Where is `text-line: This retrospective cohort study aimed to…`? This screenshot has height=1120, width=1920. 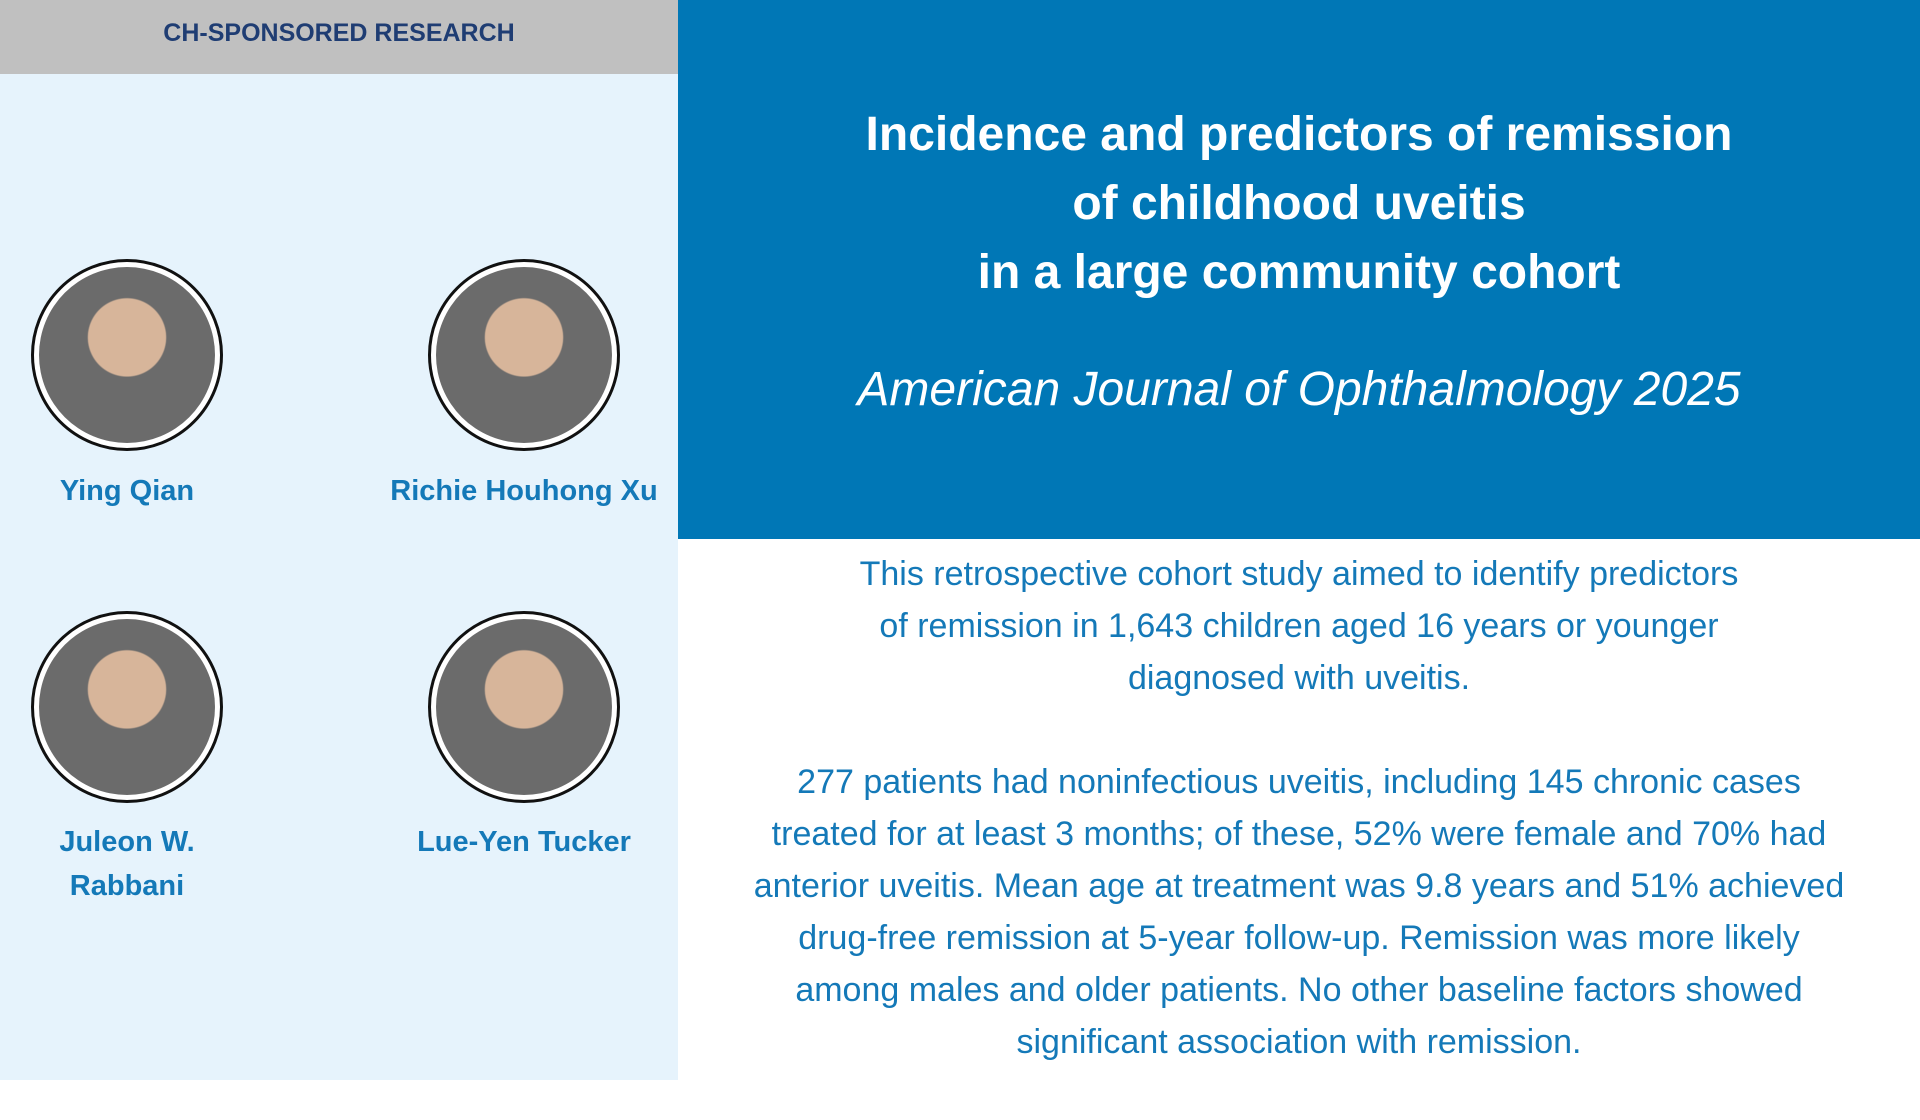
text-line: This retrospective cohort study aimed to… is located at coordinates (1299, 574).